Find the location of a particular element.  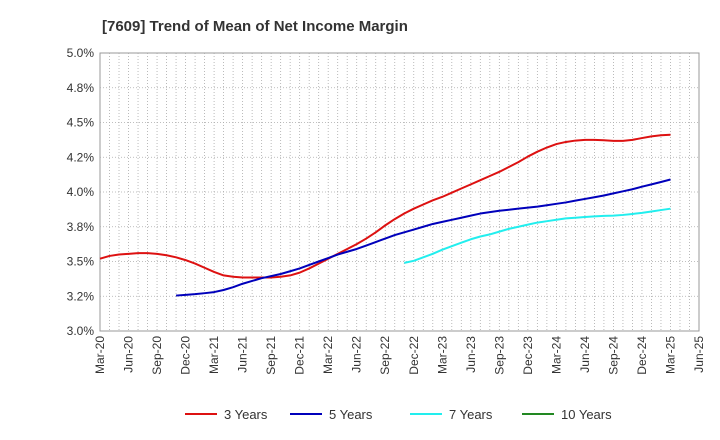

y-tick-label: 5.0% is located at coordinates (81, 53).